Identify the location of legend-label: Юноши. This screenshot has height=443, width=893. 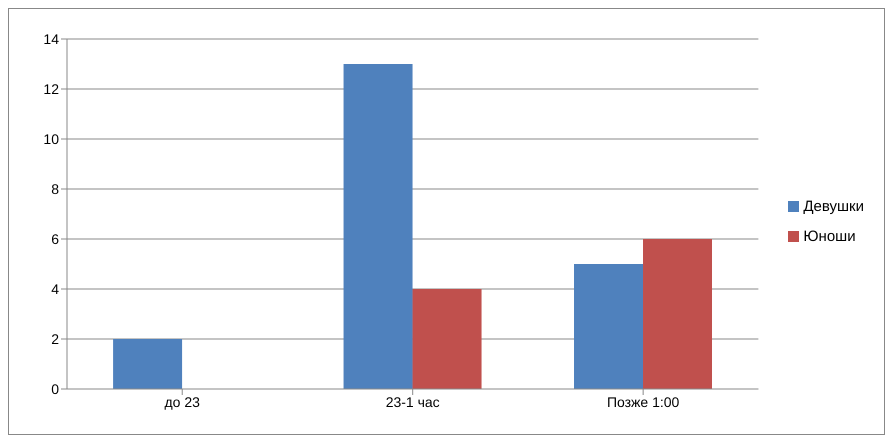
(829, 236).